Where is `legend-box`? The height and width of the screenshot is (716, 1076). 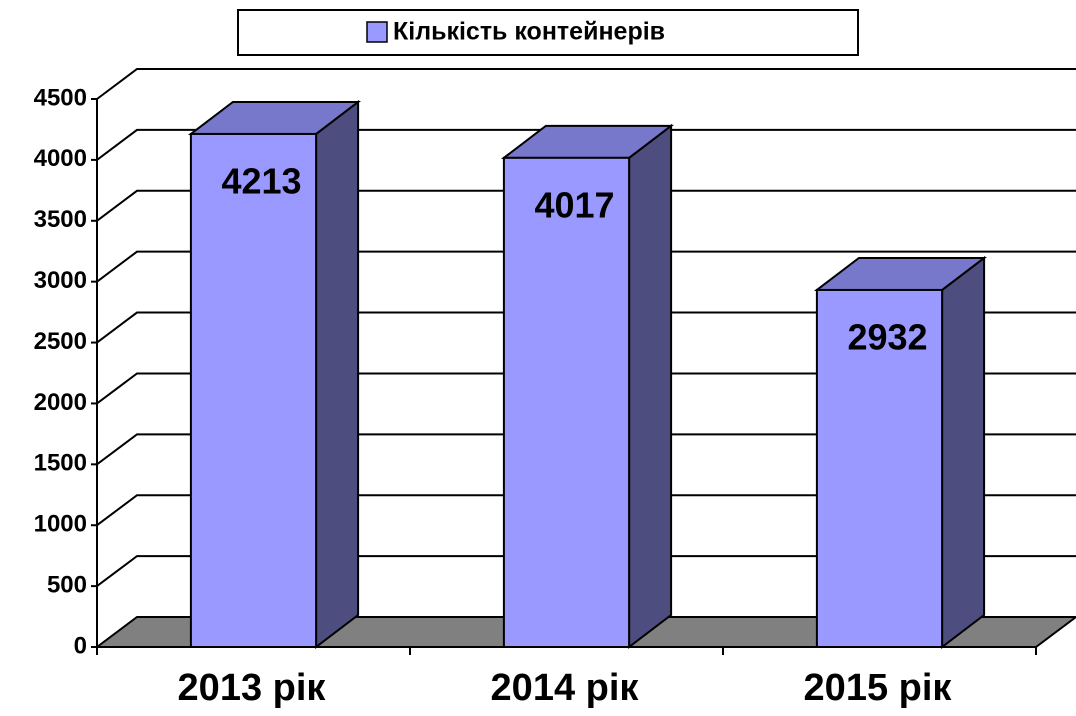
legend-box is located at coordinates (548, 32).